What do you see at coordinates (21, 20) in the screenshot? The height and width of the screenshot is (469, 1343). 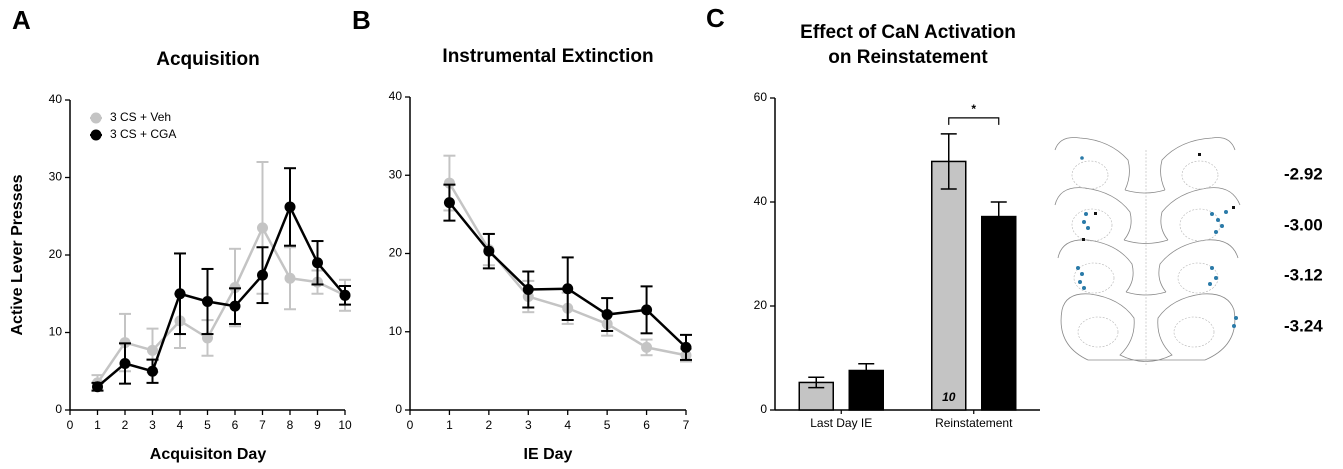 I see `panel-label: A` at bounding box center [21, 20].